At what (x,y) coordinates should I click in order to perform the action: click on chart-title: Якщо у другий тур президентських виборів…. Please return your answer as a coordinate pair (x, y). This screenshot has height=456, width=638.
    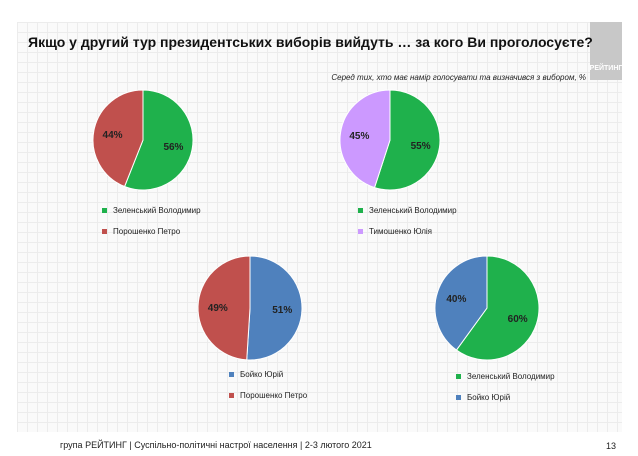
    Looking at the image, I should click on (310, 42).